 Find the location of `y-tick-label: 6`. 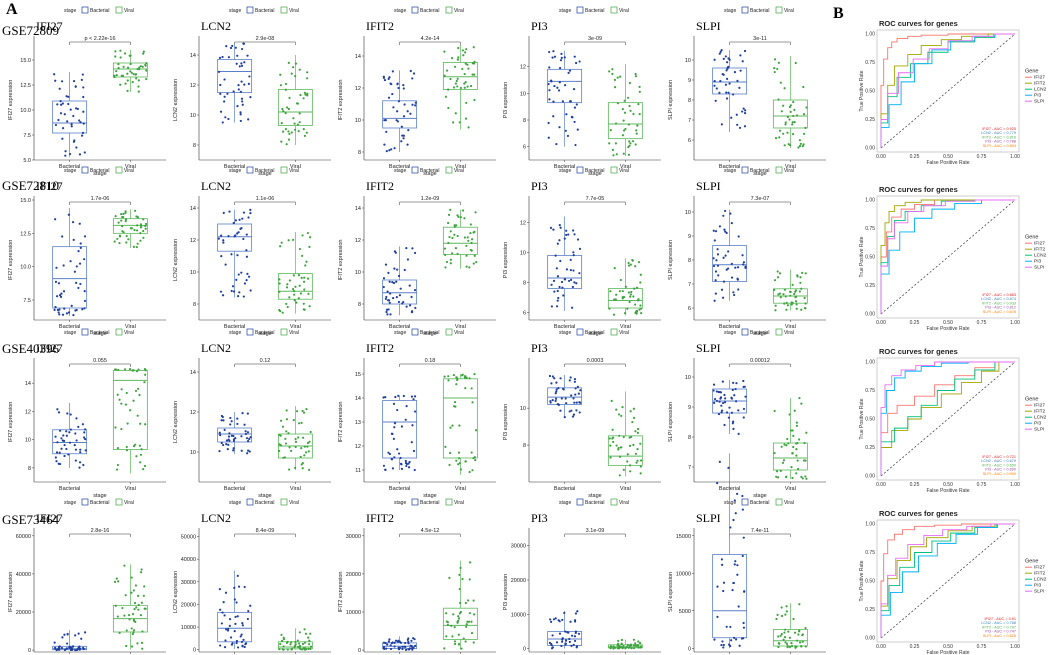

y-tick-label: 6 is located at coordinates (524, 314).